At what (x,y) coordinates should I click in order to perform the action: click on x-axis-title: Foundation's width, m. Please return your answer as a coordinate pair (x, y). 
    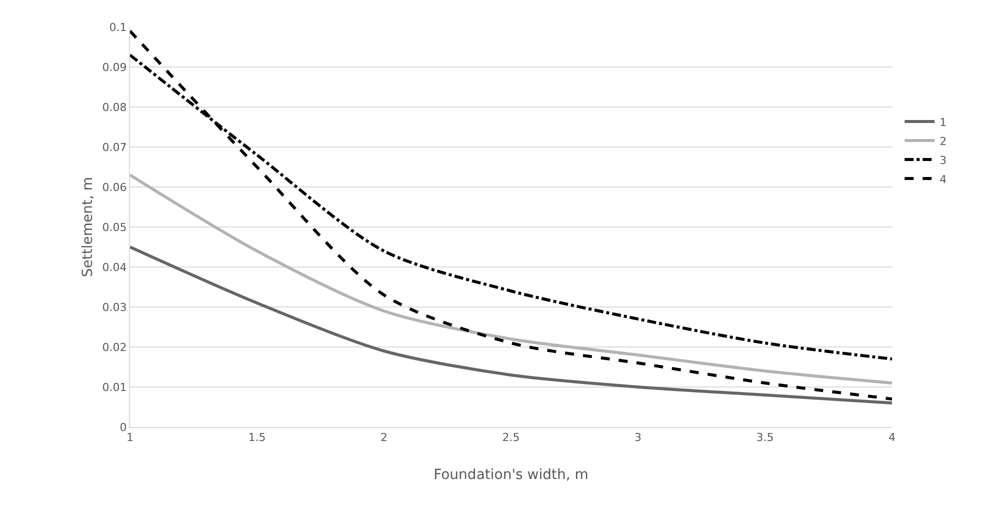
    Looking at the image, I should click on (511, 475).